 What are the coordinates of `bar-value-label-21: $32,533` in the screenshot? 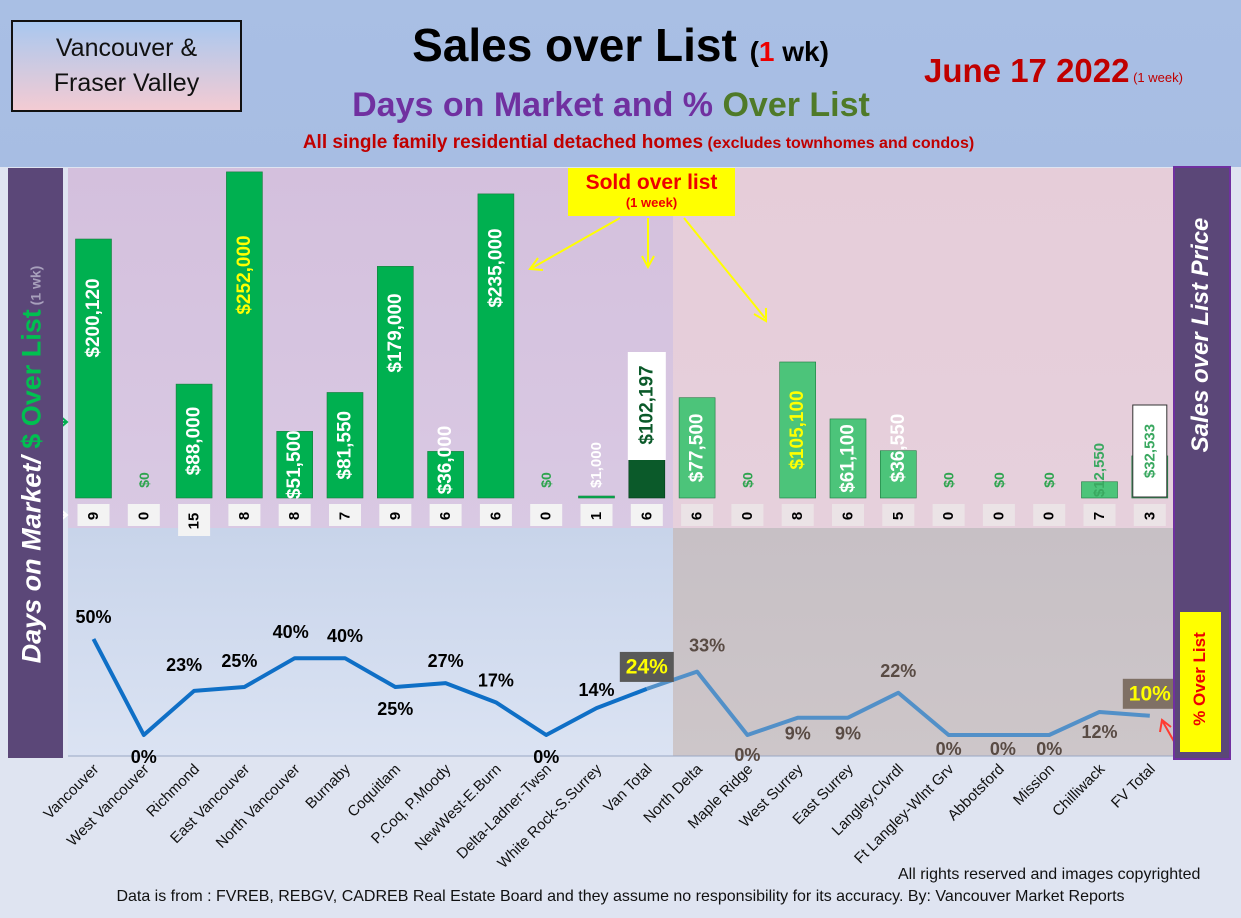 It's located at (1149, 451).